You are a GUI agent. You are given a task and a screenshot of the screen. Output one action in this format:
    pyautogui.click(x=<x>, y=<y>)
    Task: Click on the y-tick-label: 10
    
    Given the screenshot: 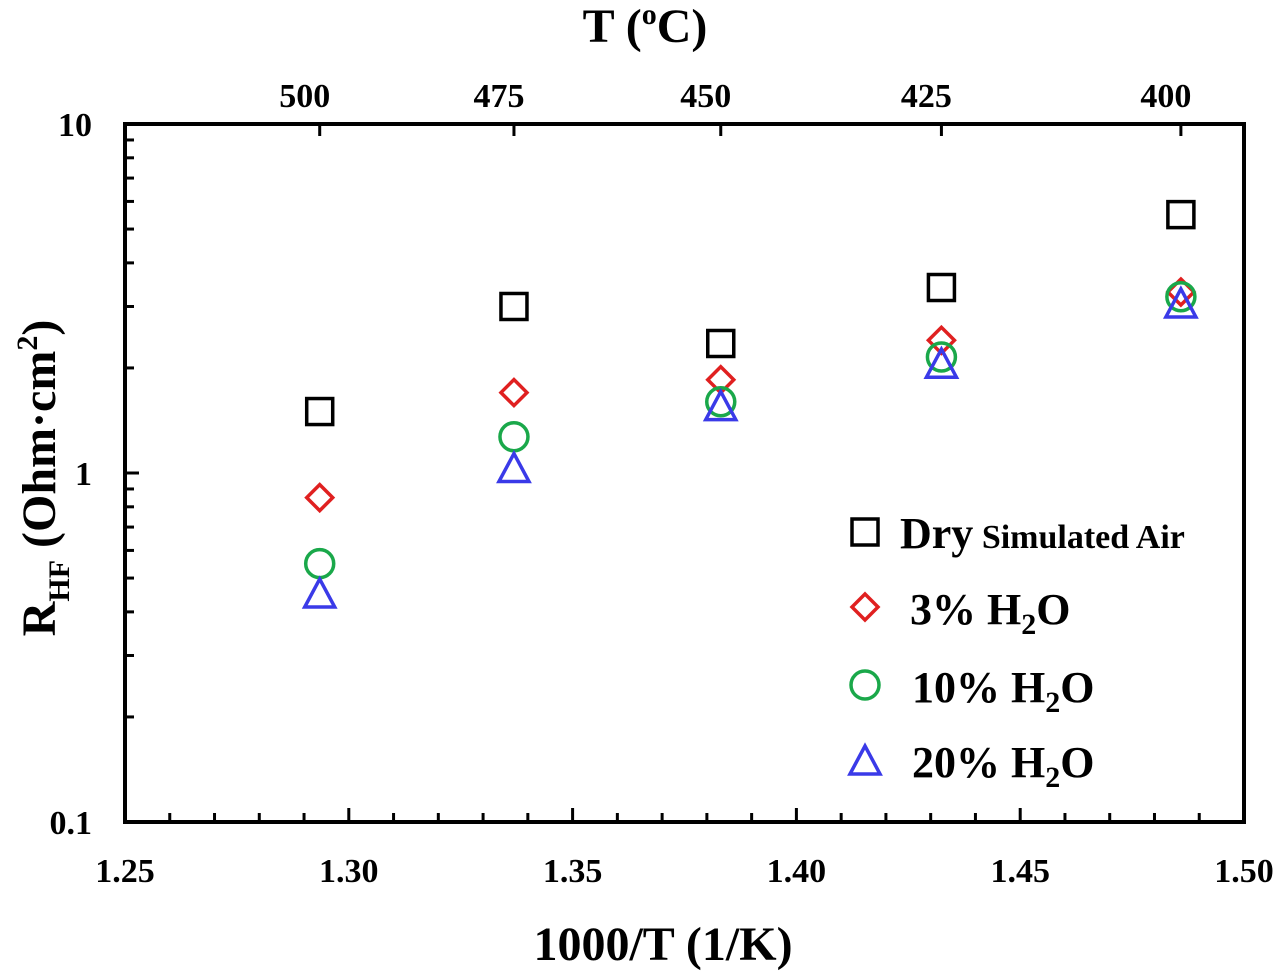 What is the action you would take?
    pyautogui.click(x=75, y=125)
    